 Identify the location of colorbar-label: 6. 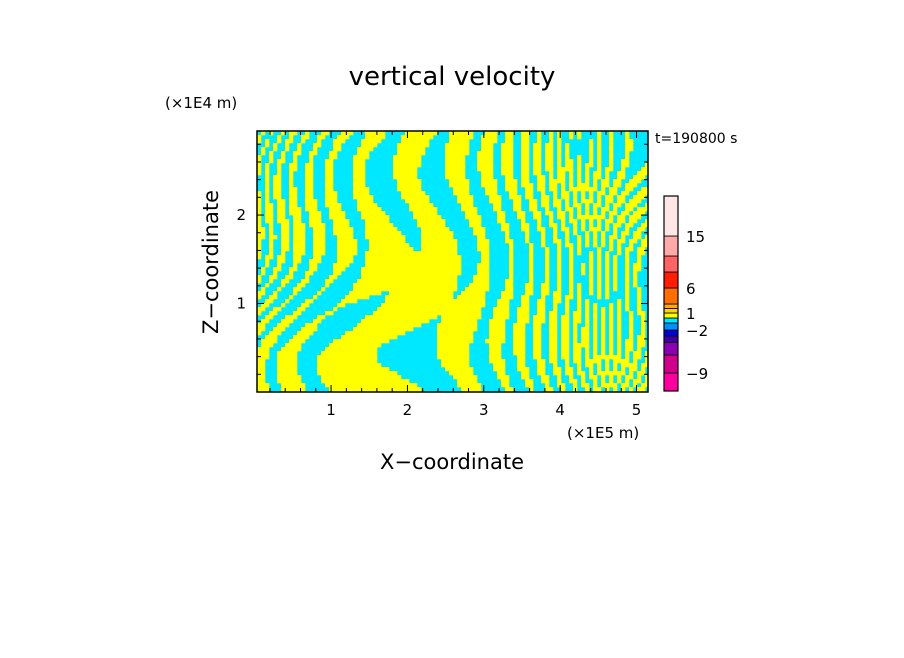
(691, 289).